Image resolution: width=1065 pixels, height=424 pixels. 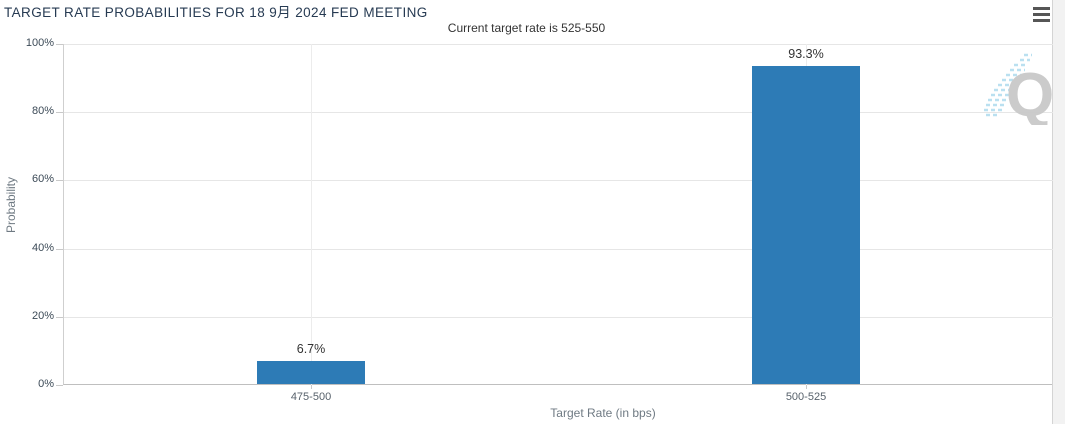 I want to click on chart-subtitle: Current target rate is 525-550, so click(x=526, y=28).